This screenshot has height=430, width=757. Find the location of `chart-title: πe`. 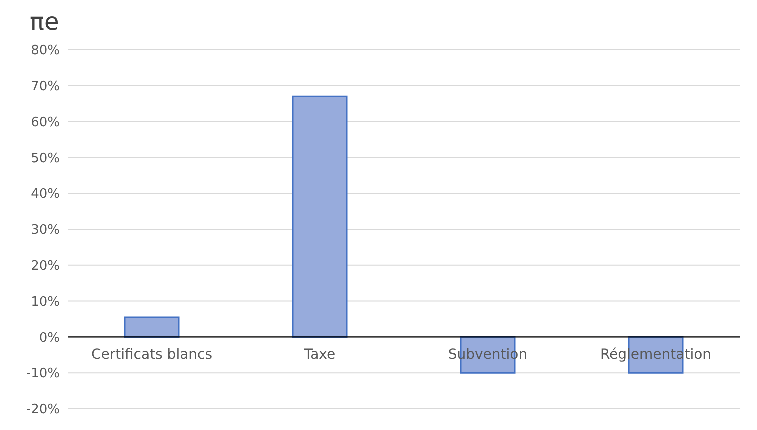

chart-title: πe is located at coordinates (44, 23).